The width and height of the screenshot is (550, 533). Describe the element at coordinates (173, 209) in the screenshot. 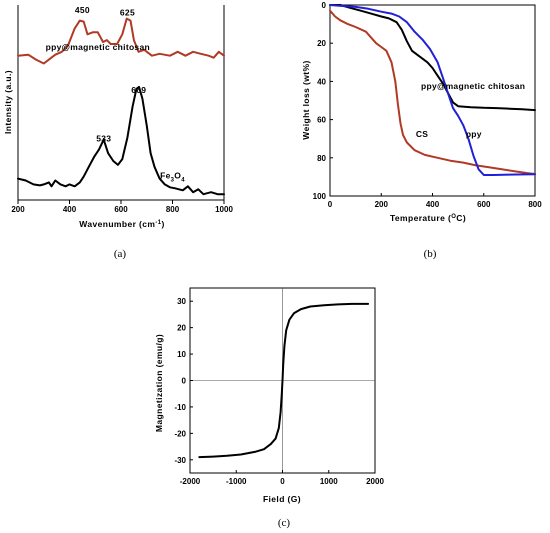

I see `chart-a-x-tick-label: 800` at that location.